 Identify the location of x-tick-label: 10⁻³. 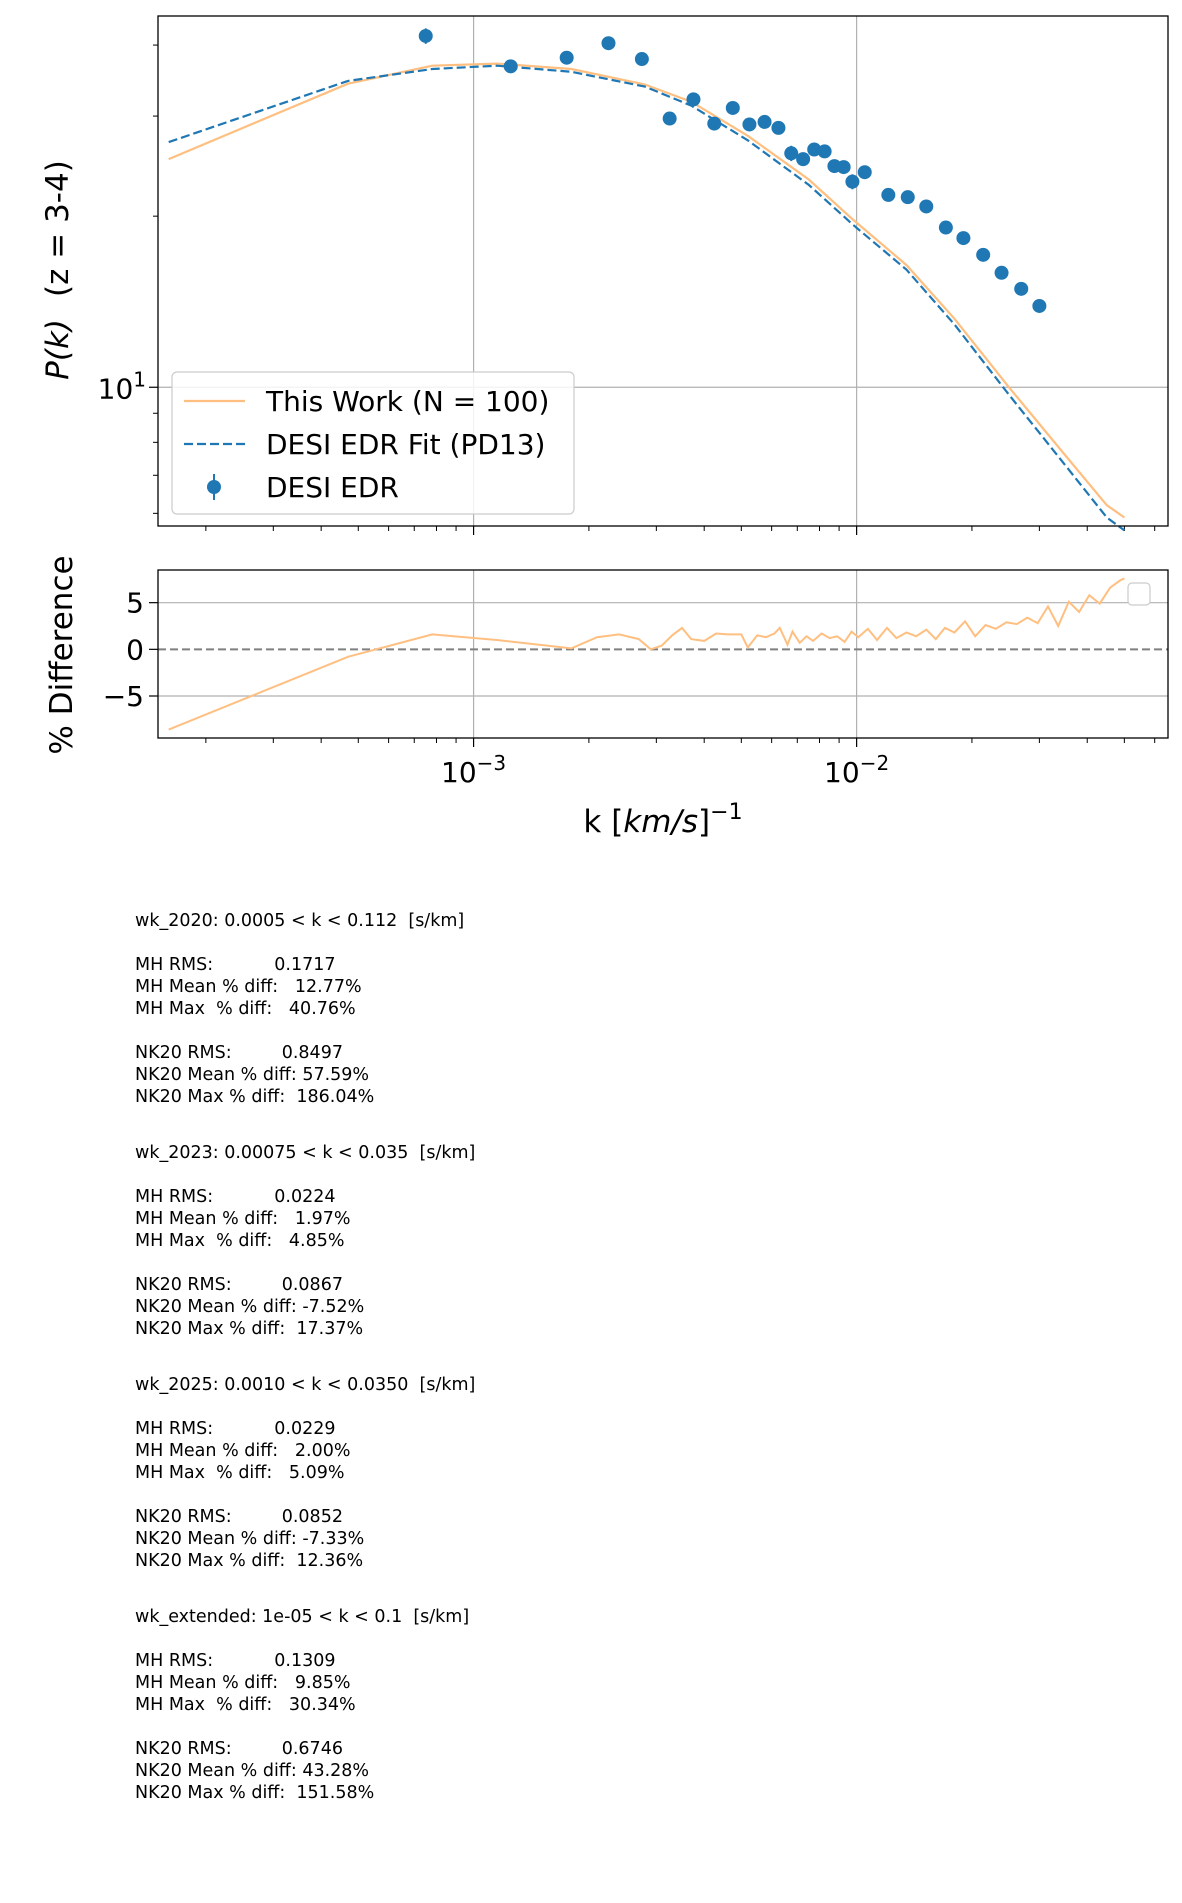
(473, 770).